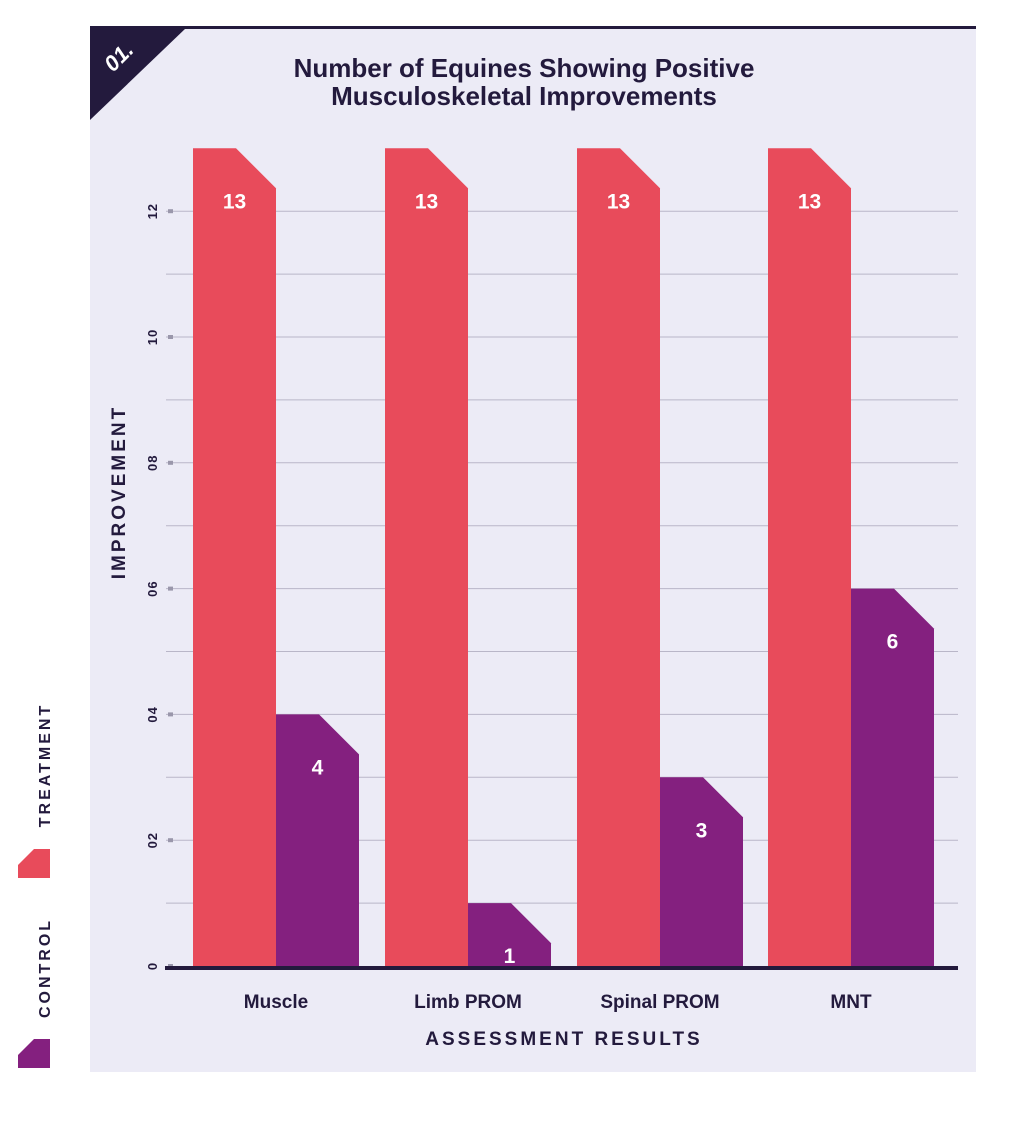 This screenshot has height=1122, width=1034. I want to click on y-tick-label: 06, so click(152, 588).